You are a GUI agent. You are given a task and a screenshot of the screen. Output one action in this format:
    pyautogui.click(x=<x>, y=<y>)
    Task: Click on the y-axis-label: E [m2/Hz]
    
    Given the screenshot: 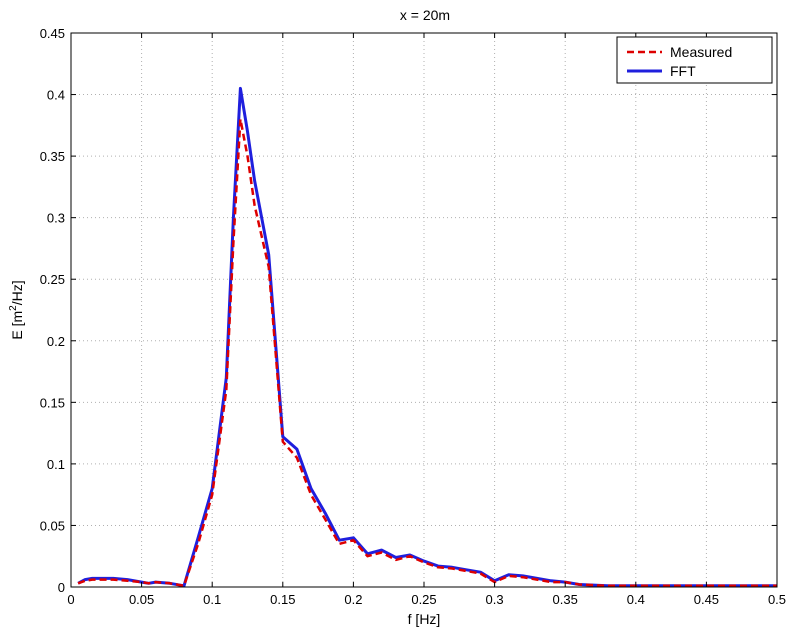 What is the action you would take?
    pyautogui.click(x=16, y=309)
    